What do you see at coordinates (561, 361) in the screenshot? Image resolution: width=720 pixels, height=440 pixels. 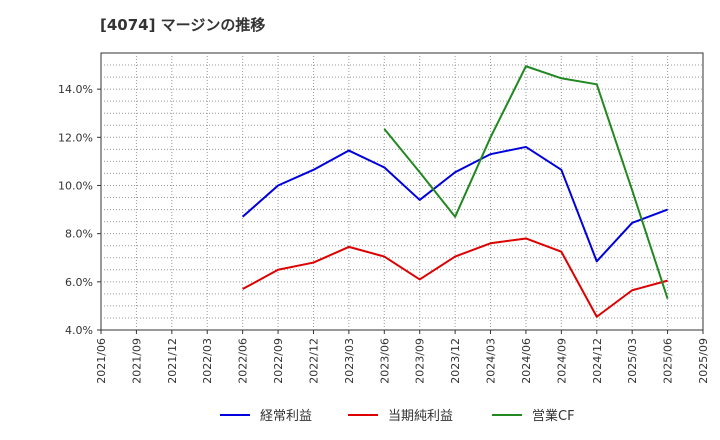 I see `x-tick-label: 2024/09` at bounding box center [561, 361].